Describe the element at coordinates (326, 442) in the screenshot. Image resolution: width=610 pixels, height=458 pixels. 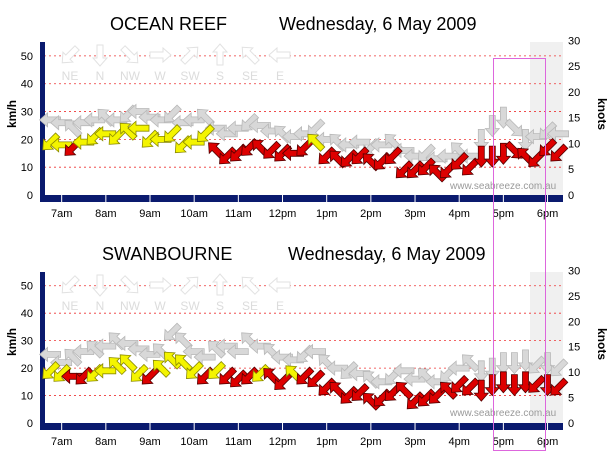
I see `x-tick-1pm: 1pm` at that location.